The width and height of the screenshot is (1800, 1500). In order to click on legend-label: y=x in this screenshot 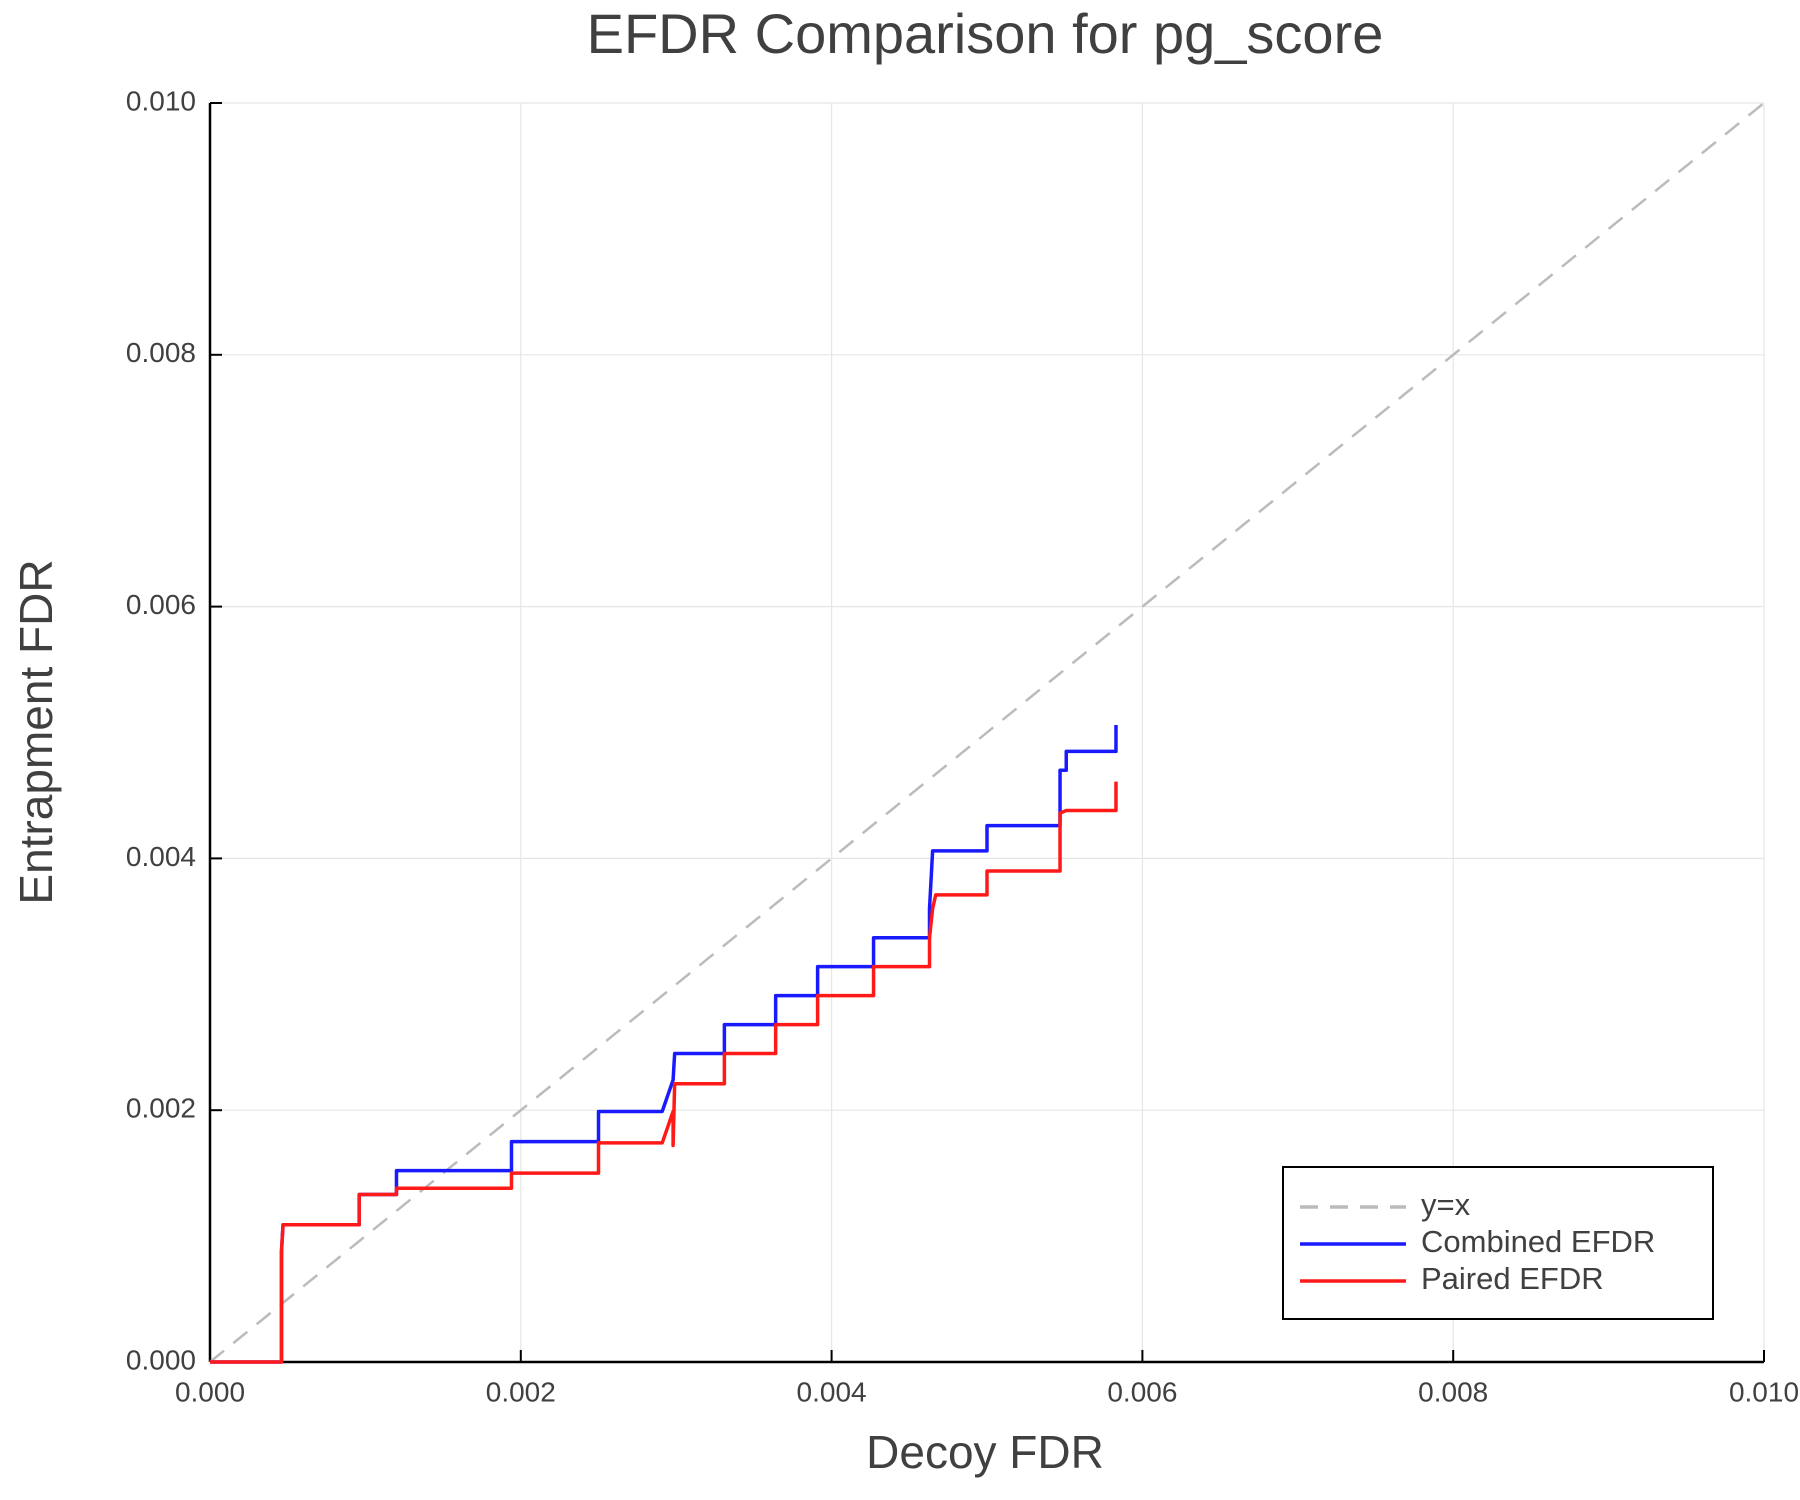, I will do `click(1446, 1204)`.